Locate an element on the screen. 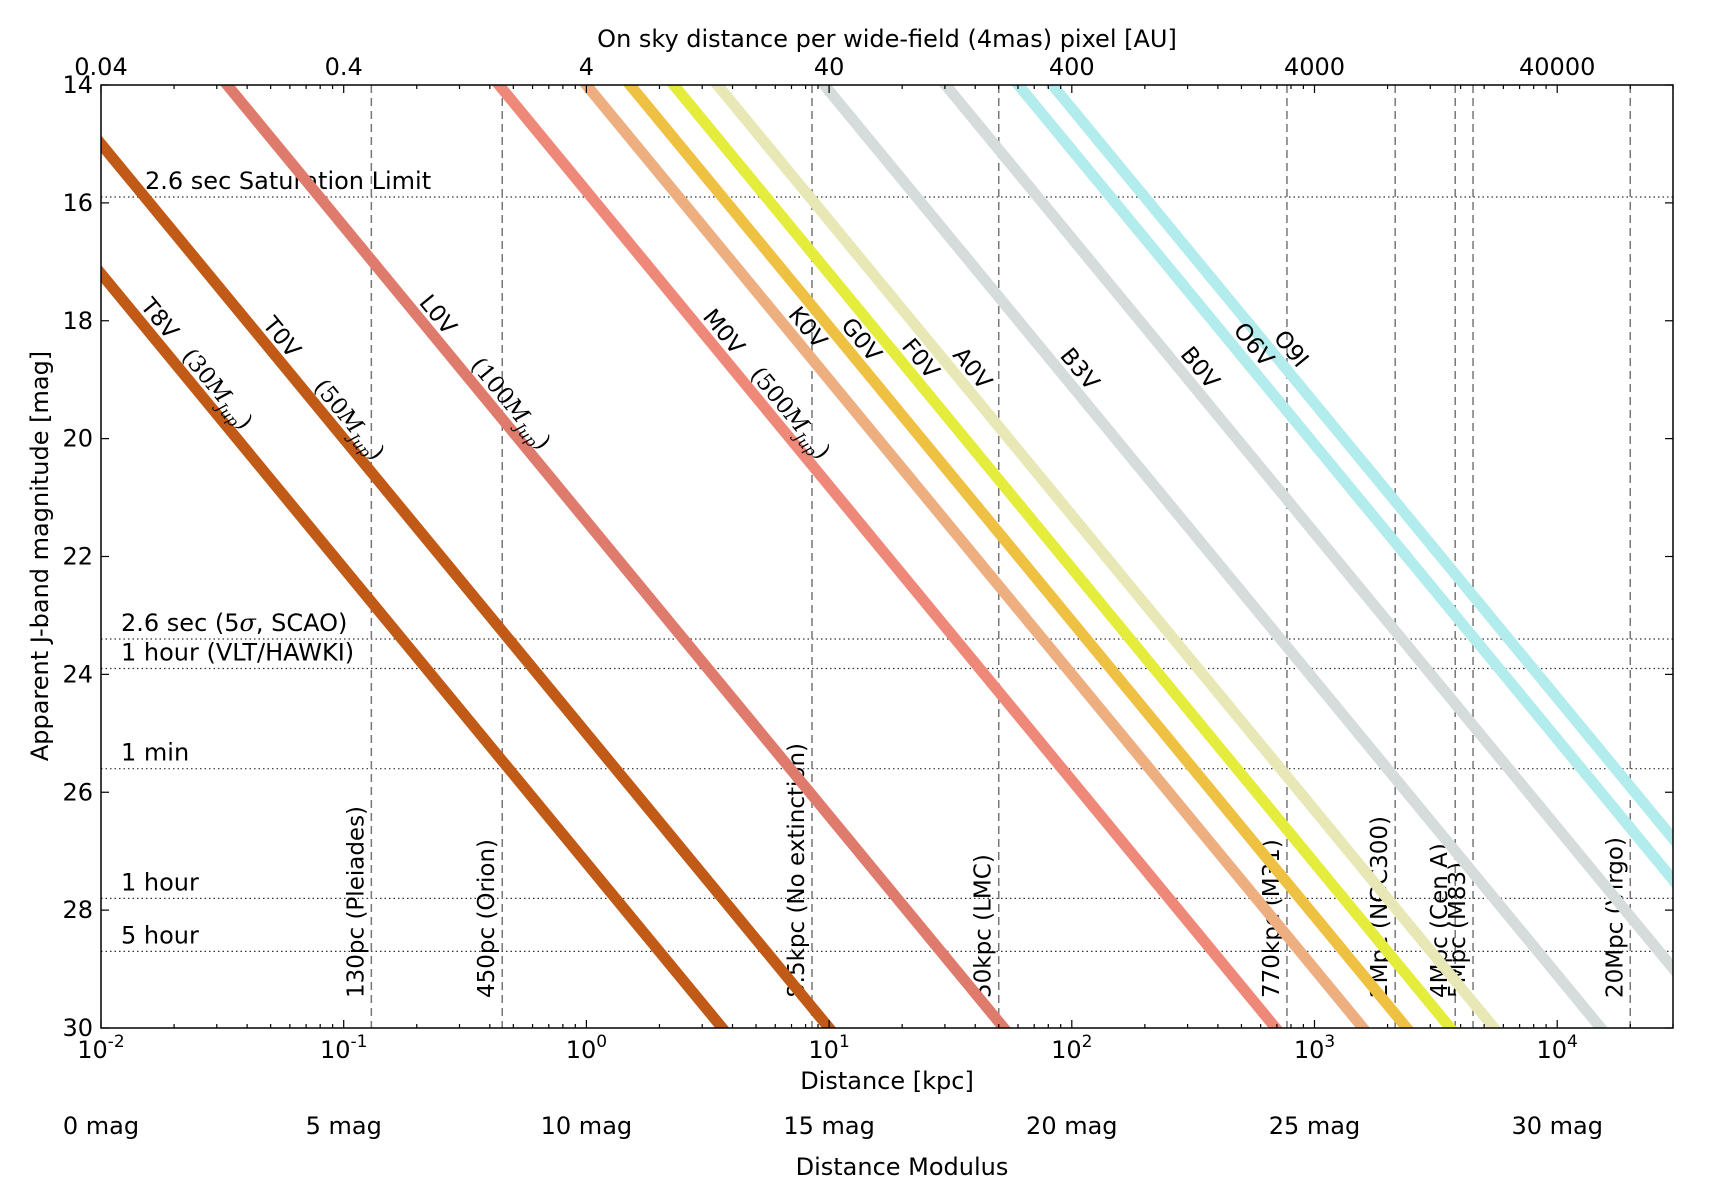 The image size is (1710, 1200). top-tick-label: 0.4 is located at coordinates (344, 67).